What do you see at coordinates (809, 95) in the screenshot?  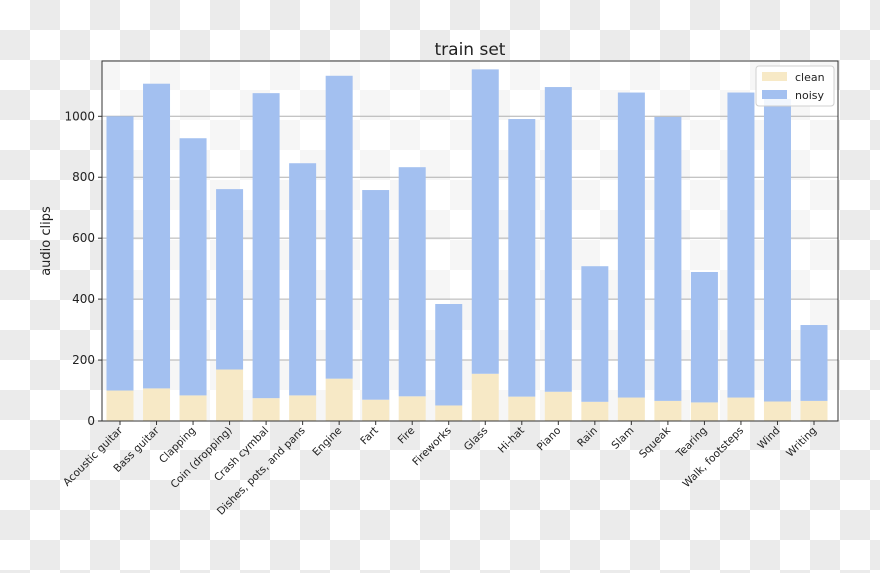 I see `legend-label-noisy: noisy` at bounding box center [809, 95].